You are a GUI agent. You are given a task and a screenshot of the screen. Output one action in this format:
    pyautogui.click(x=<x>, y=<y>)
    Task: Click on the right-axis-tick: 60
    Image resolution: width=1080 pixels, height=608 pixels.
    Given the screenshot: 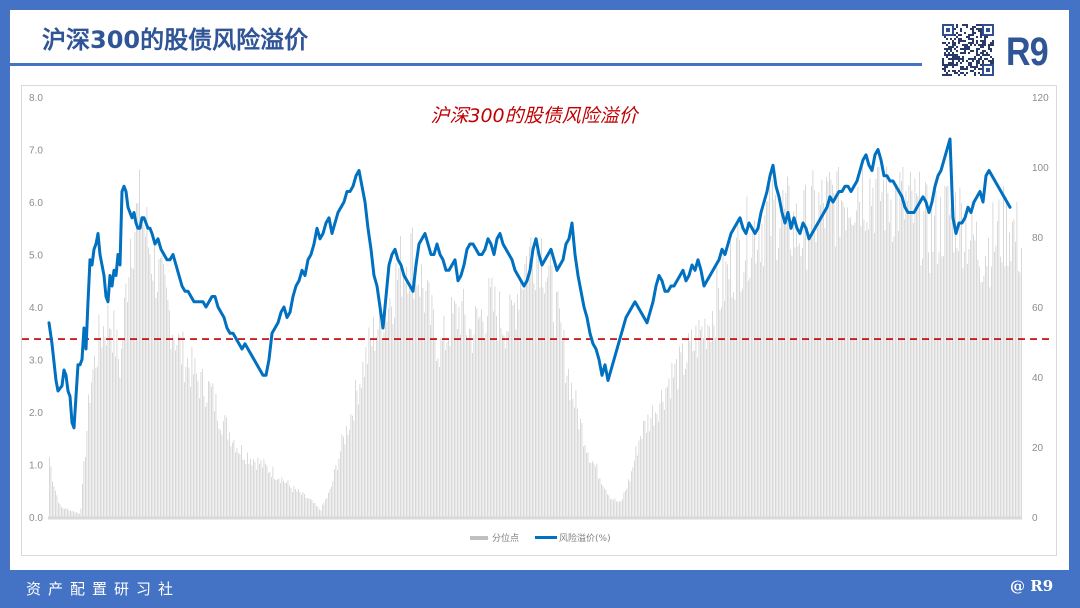 What is the action you would take?
    pyautogui.click(x=1038, y=308)
    